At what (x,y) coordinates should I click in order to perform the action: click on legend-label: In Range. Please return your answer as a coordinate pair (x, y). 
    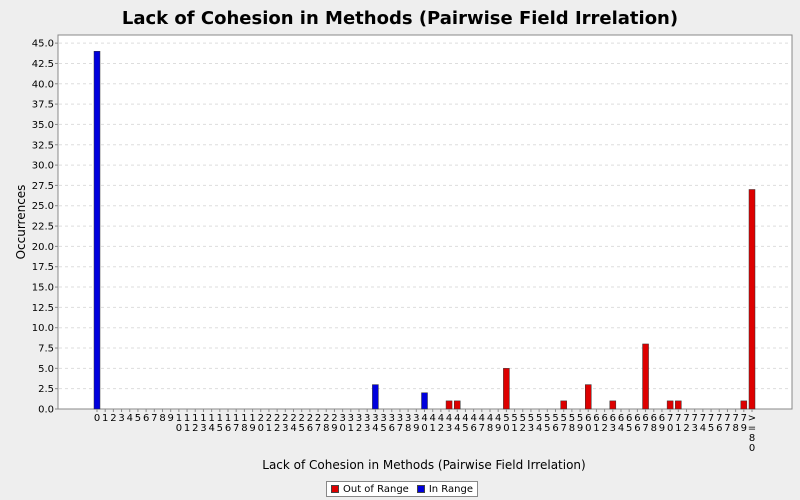
    Looking at the image, I should click on (450, 489).